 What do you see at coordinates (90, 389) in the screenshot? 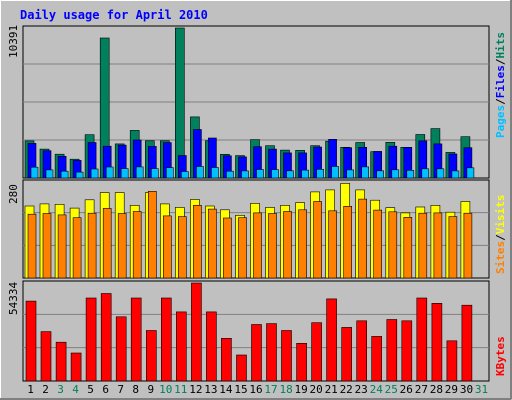
I see `day-label: 5` at bounding box center [90, 389].